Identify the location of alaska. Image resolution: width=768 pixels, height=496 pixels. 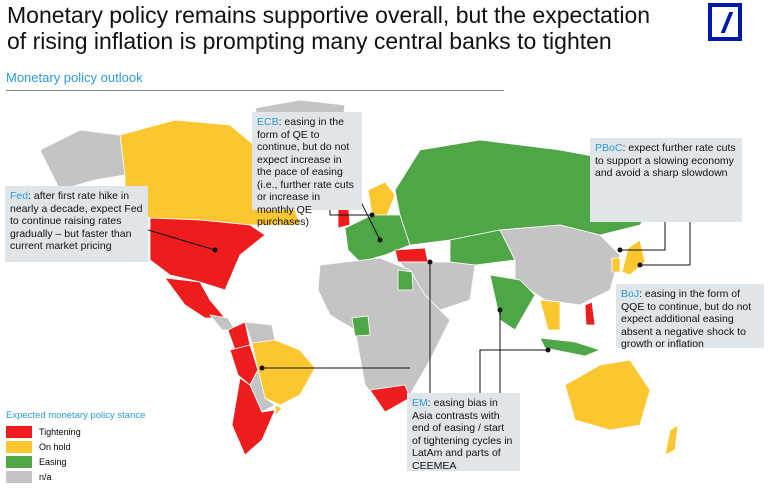
(82, 160).